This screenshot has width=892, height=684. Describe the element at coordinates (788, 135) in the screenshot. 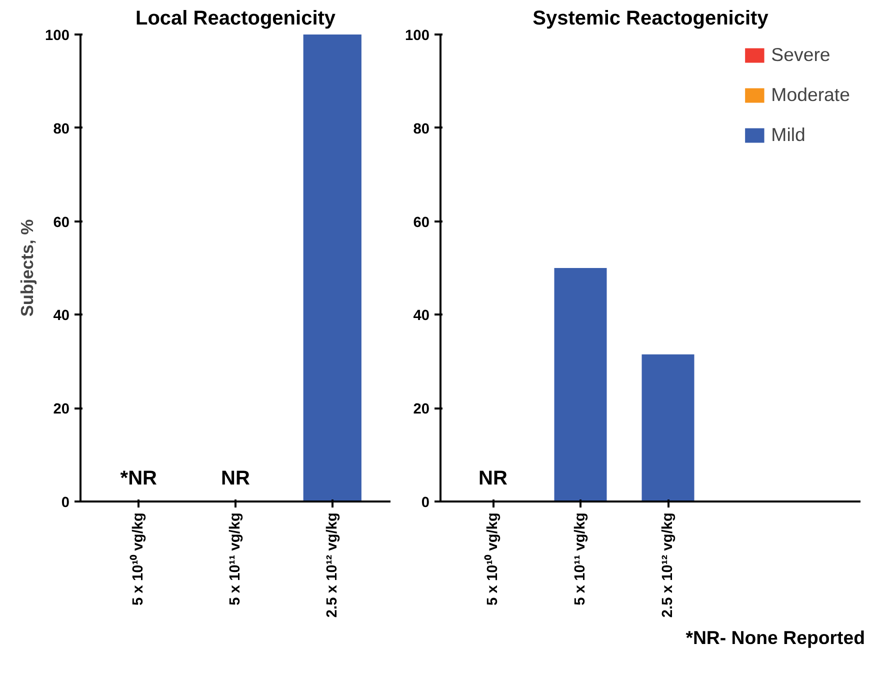

I see `legend-label: Mild` at that location.